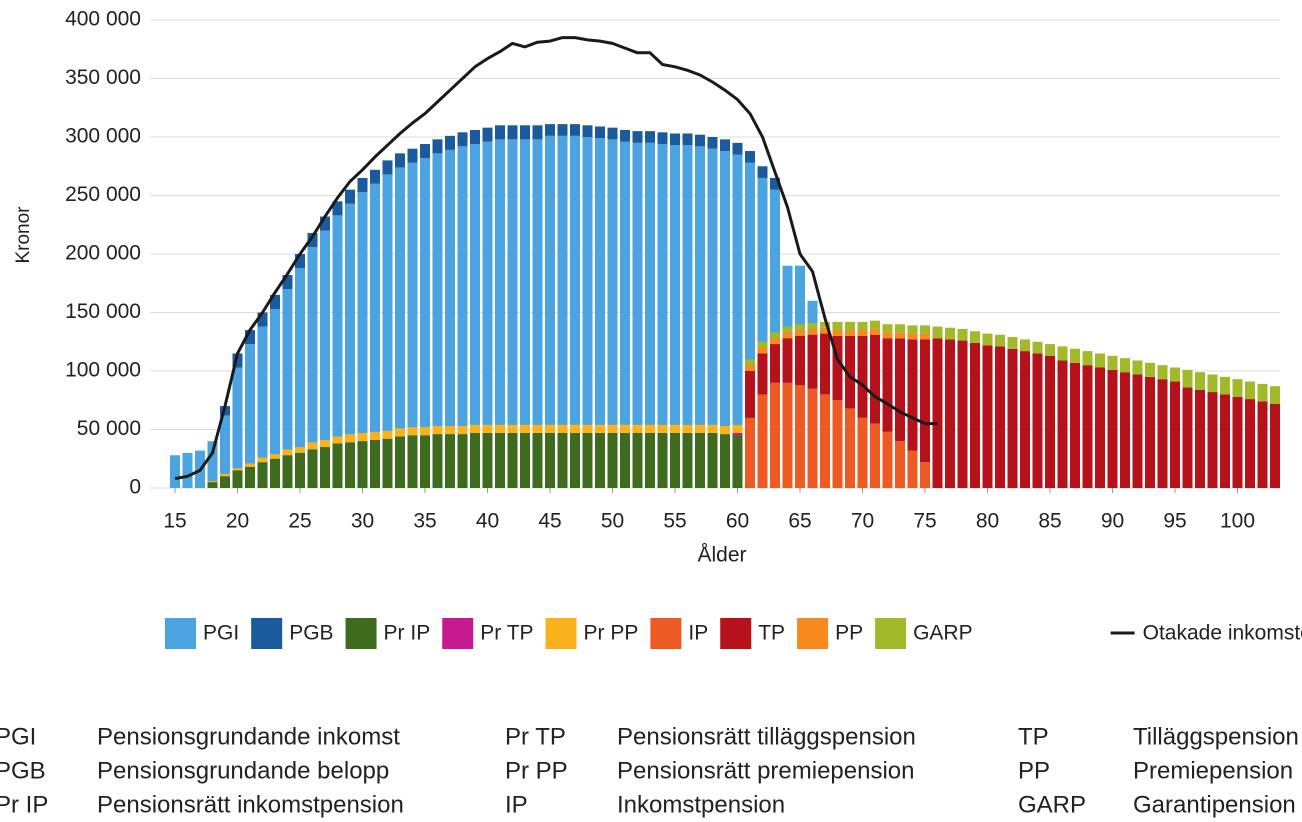 This screenshot has height=822, width=1302. Describe the element at coordinates (535, 736) in the screenshot. I see `glossary-abbr: Pr TP` at that location.